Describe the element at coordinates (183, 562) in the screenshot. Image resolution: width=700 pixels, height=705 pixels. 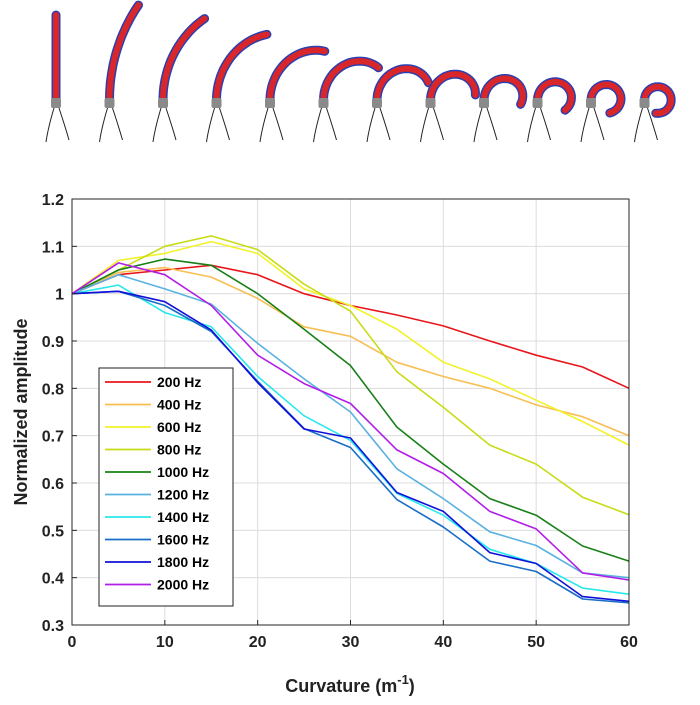
I see `legend-entry-label: 1800 Hz` at that location.